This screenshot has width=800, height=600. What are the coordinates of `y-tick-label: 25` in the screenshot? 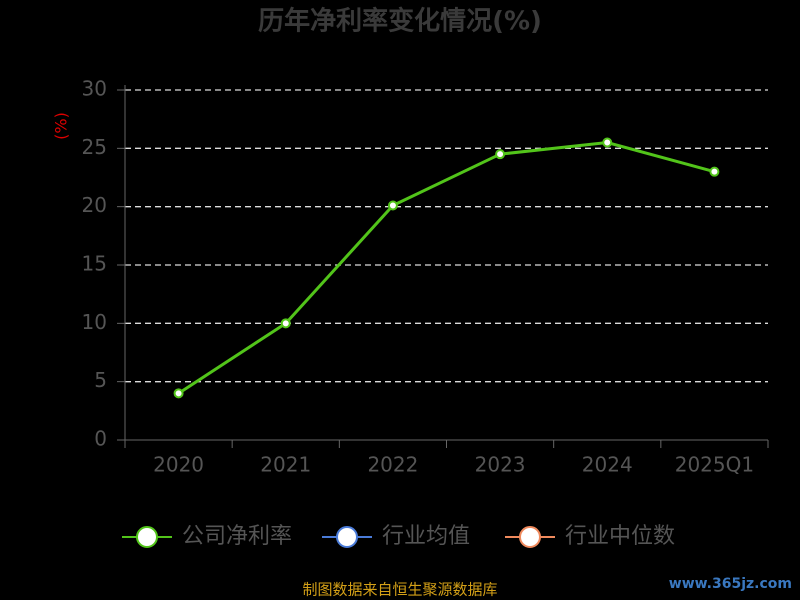 It's located at (94, 147).